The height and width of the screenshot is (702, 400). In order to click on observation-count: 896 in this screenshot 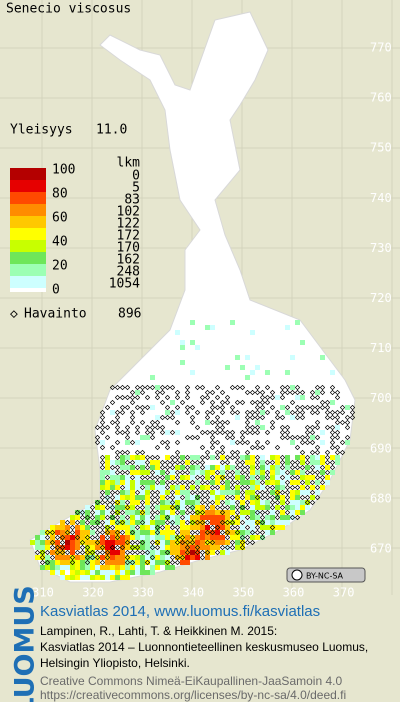, I will do `click(129, 314)`.